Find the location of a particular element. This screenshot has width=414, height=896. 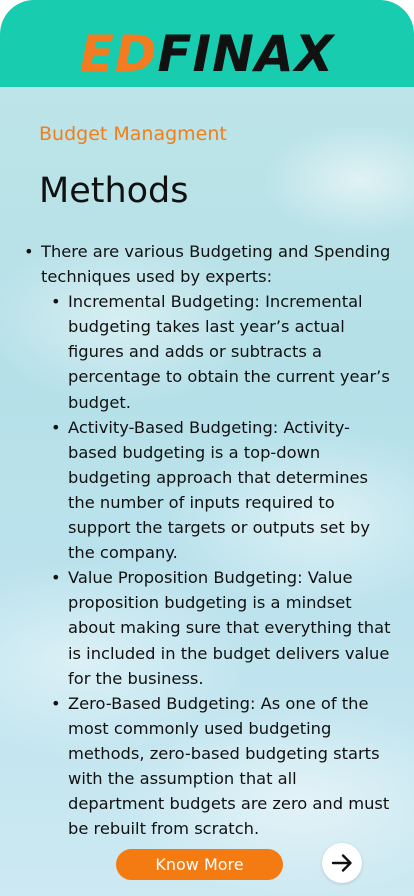

app-header: EDFINAX is located at coordinates (207, 43).